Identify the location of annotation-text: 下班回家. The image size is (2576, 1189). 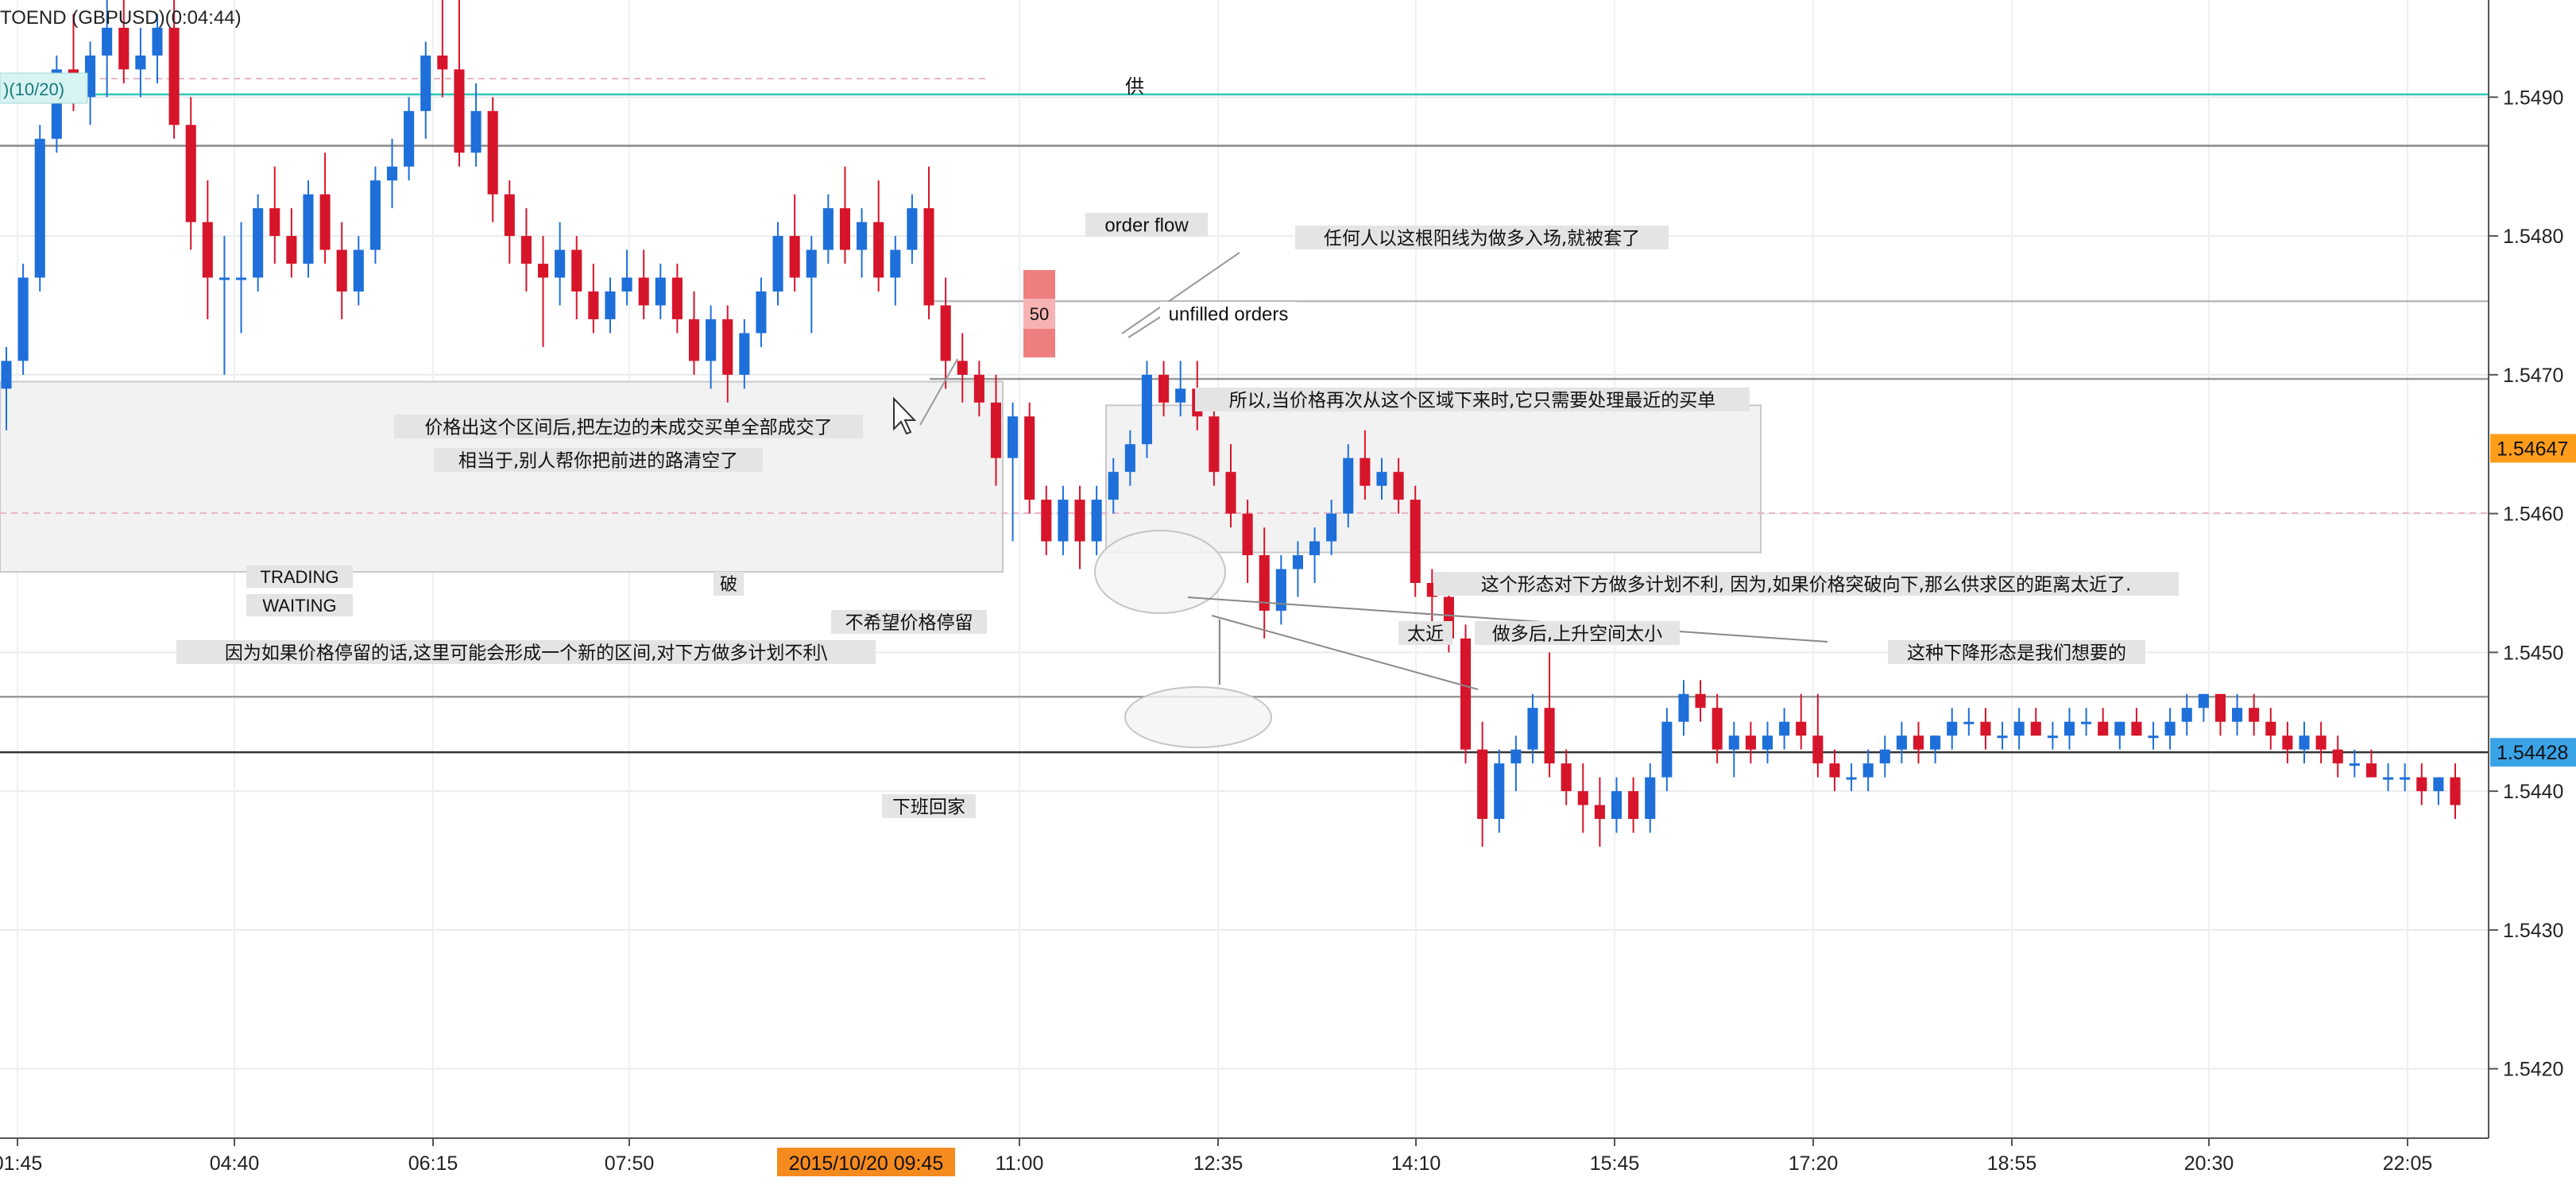
(928, 807).